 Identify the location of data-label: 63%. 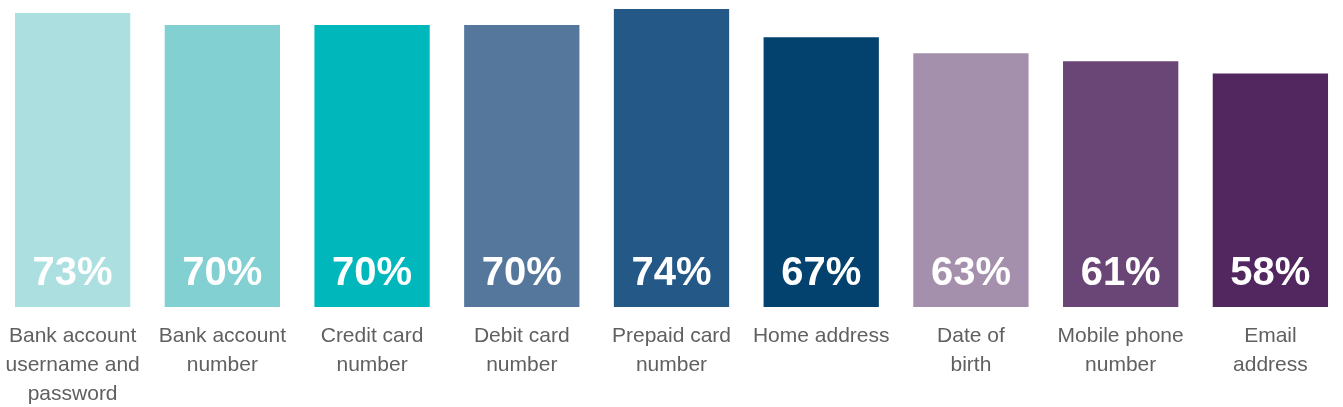
(970, 271).